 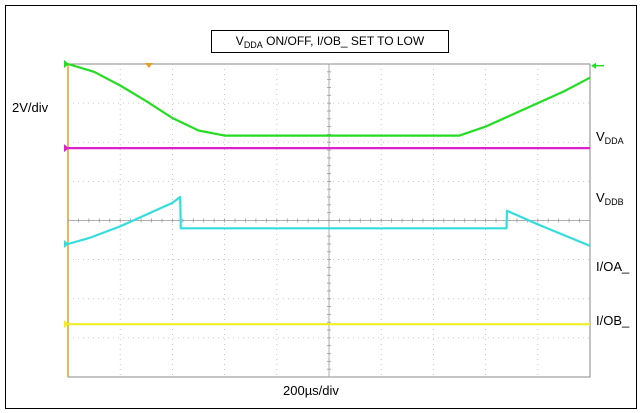 I want to click on trace-vdda, so click(x=329, y=99).